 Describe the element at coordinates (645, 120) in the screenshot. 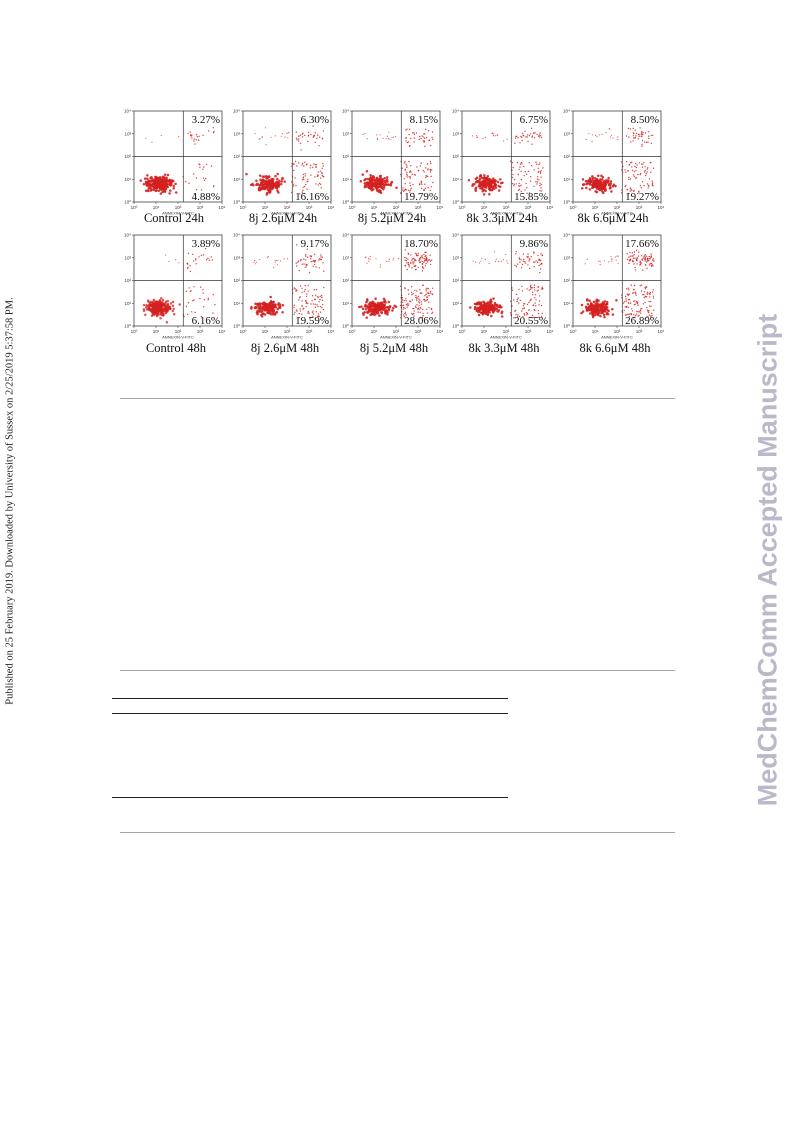

I see `upper-right-percentage: 8.50%` at that location.